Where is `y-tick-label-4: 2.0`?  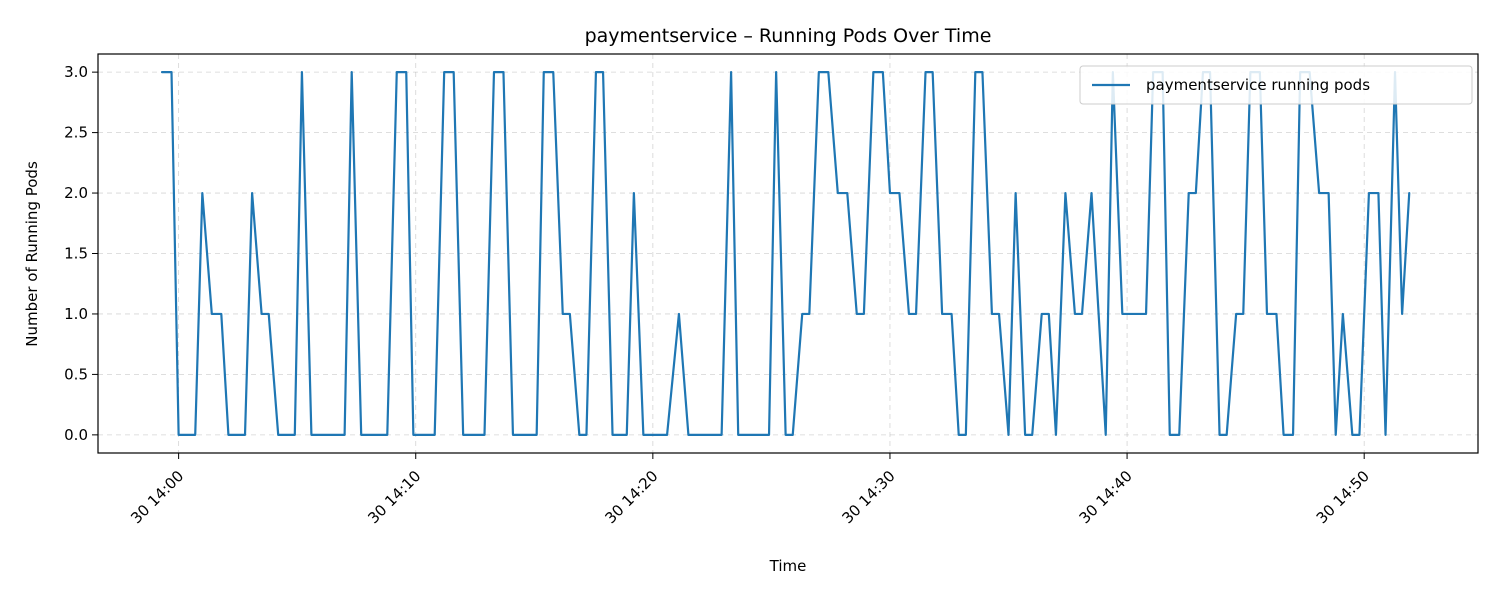 y-tick-label-4: 2.0 is located at coordinates (76, 193).